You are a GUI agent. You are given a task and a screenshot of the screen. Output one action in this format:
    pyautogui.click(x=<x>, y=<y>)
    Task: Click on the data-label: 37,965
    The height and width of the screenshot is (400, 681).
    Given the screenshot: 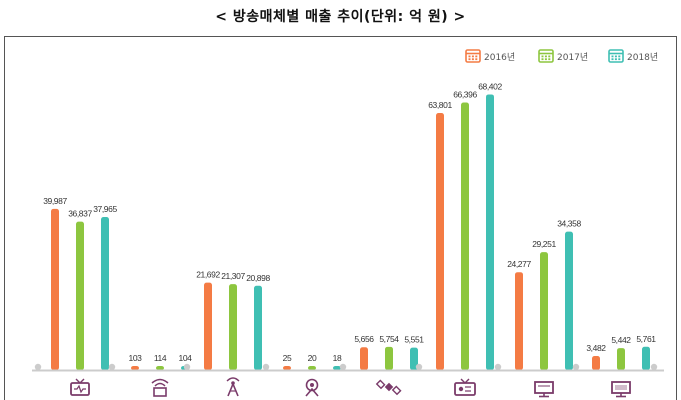 What is the action you would take?
    pyautogui.click(x=105, y=209)
    